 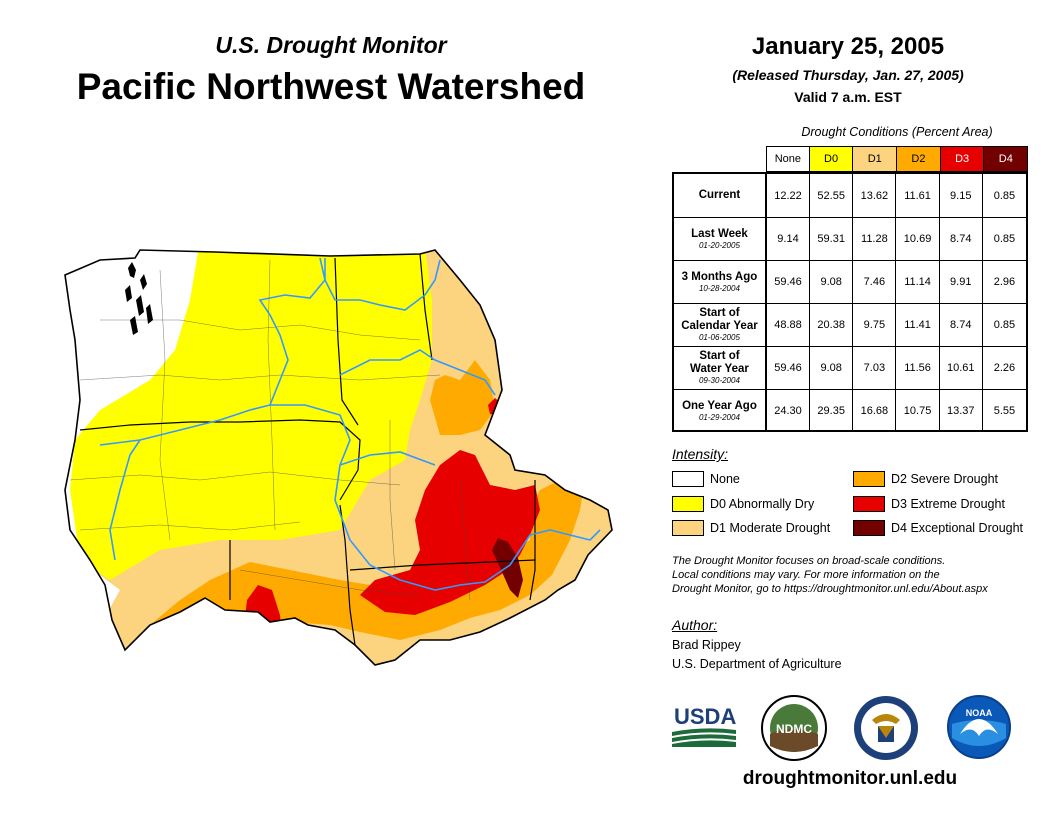 What do you see at coordinates (875, 325) in the screenshot?
I see `table-cell: 9.75` at bounding box center [875, 325].